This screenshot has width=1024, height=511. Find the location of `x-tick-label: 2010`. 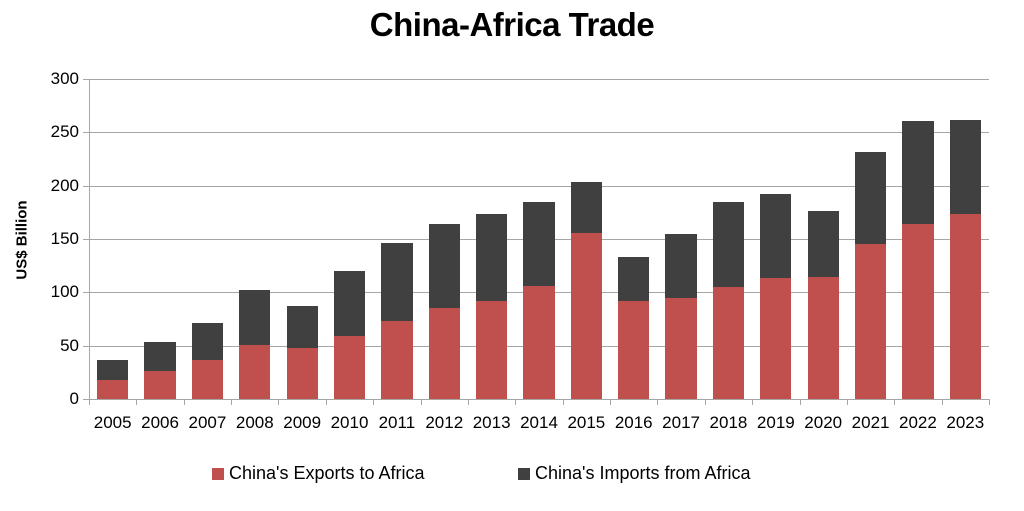

x-tick-label: 2010 is located at coordinates (349, 422).